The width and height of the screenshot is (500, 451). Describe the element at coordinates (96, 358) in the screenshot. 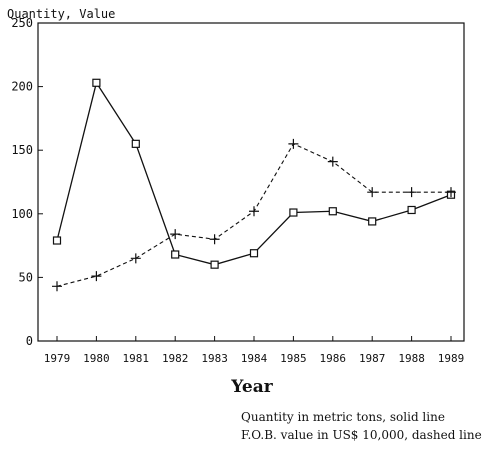

I see `x-tick-label: 1980` at that location.